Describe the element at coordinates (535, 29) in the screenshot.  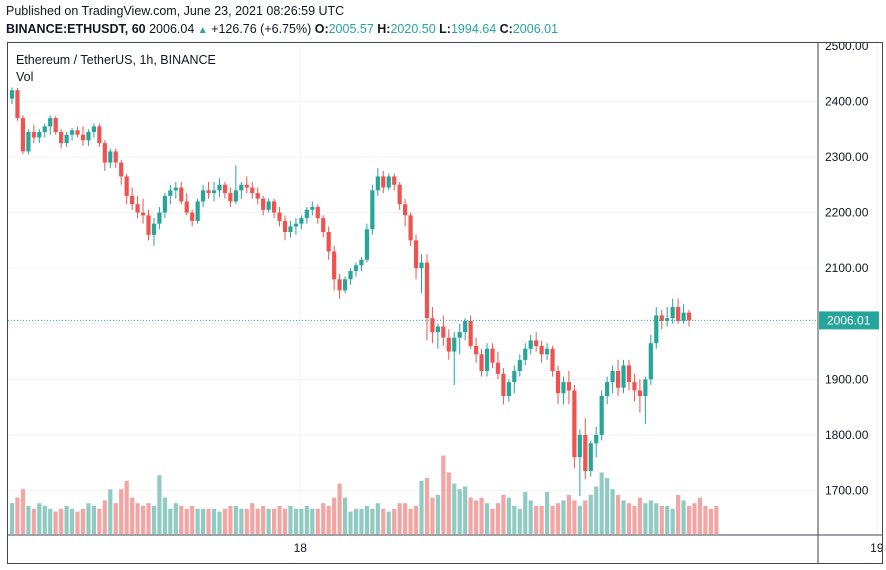
I see `close-value: 2006.01` at that location.